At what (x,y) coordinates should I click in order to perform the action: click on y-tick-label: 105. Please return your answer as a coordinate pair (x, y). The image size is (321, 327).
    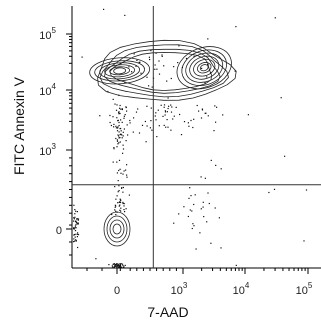
    Looking at the image, I should click on (47, 34).